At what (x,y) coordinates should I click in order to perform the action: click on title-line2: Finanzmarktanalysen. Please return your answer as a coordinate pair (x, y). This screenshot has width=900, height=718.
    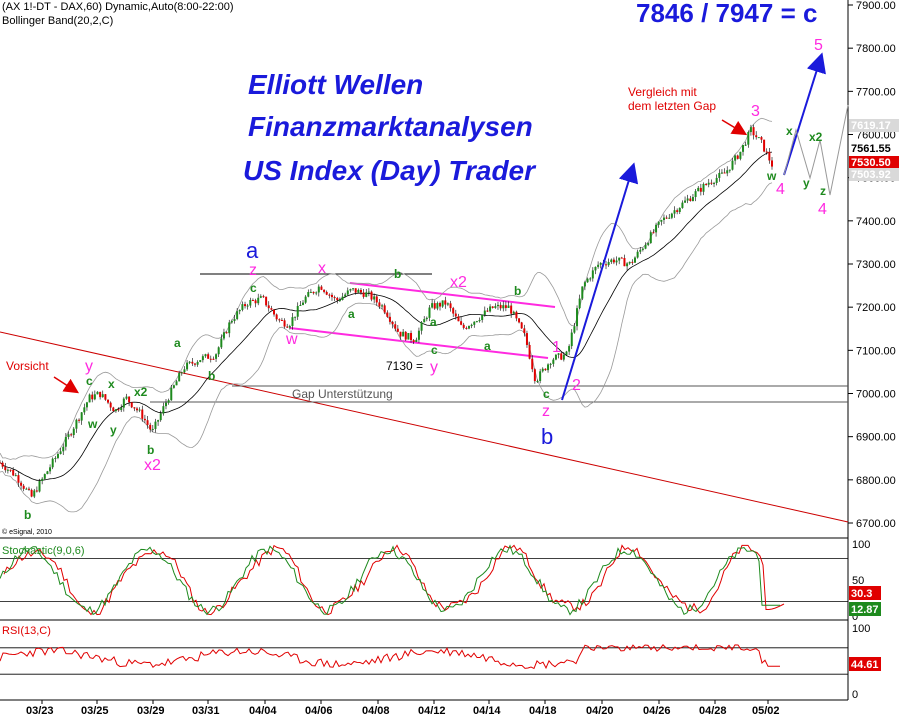
    Looking at the image, I should click on (390, 126).